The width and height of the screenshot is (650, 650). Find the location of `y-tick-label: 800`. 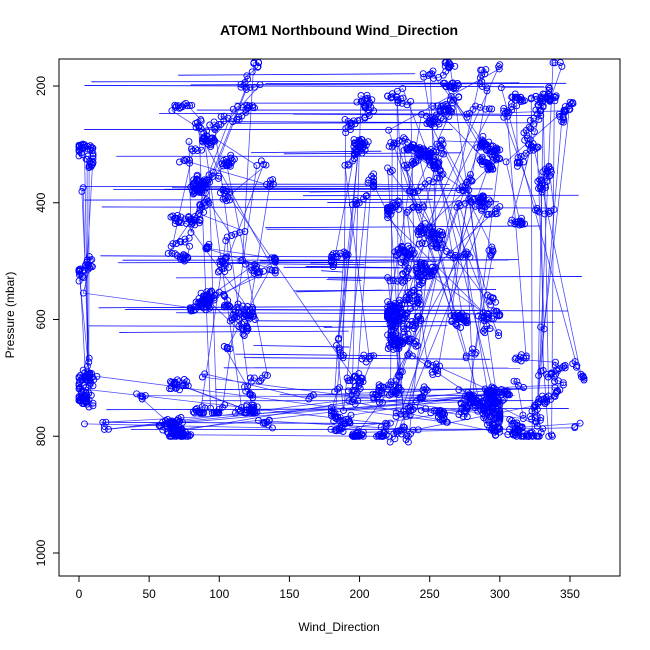

y-tick-label: 800 is located at coordinates (41, 436).